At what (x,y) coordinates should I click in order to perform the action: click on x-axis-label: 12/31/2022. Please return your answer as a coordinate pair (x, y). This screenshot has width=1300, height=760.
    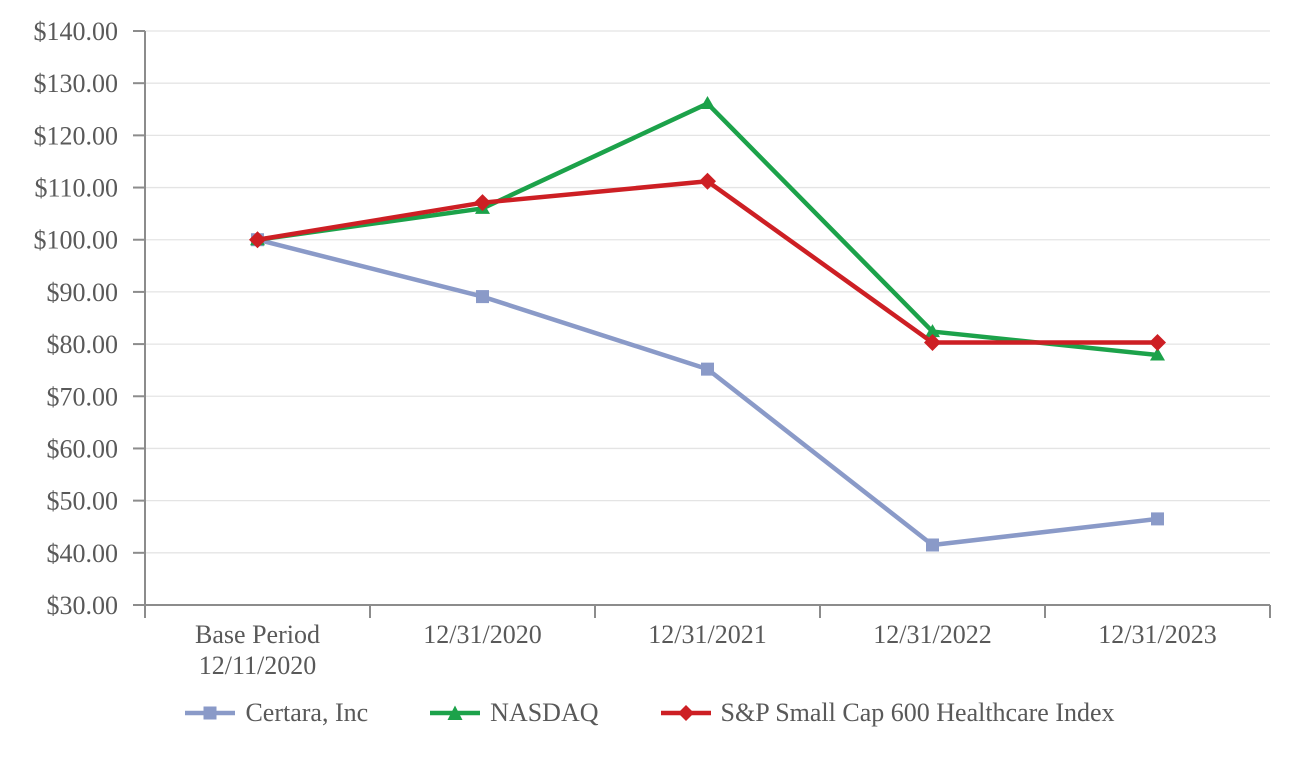
    Looking at the image, I should click on (932, 634).